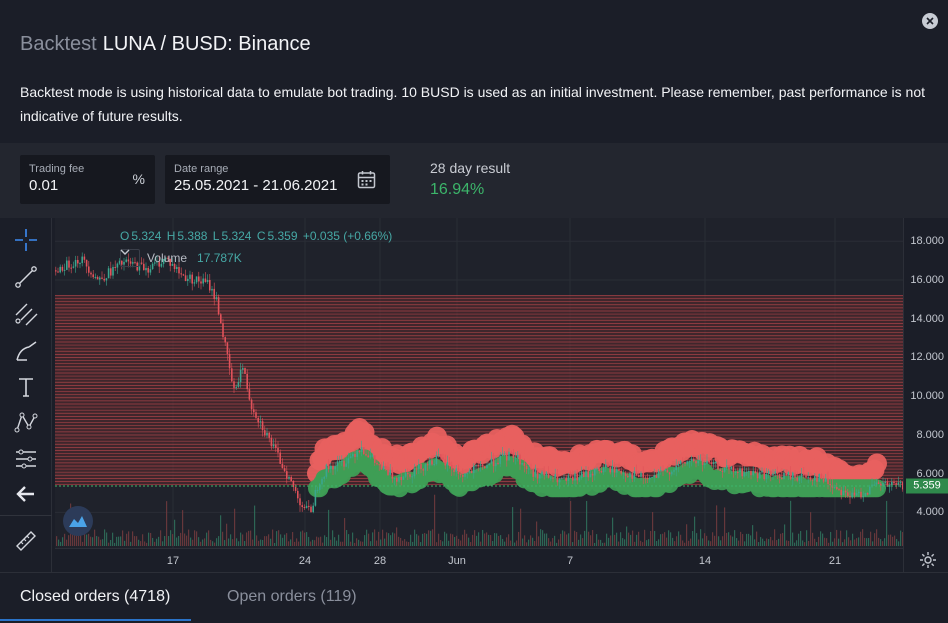  I want to click on time-axis: 17 24 28 Jun 7 14 21, so click(479, 560).